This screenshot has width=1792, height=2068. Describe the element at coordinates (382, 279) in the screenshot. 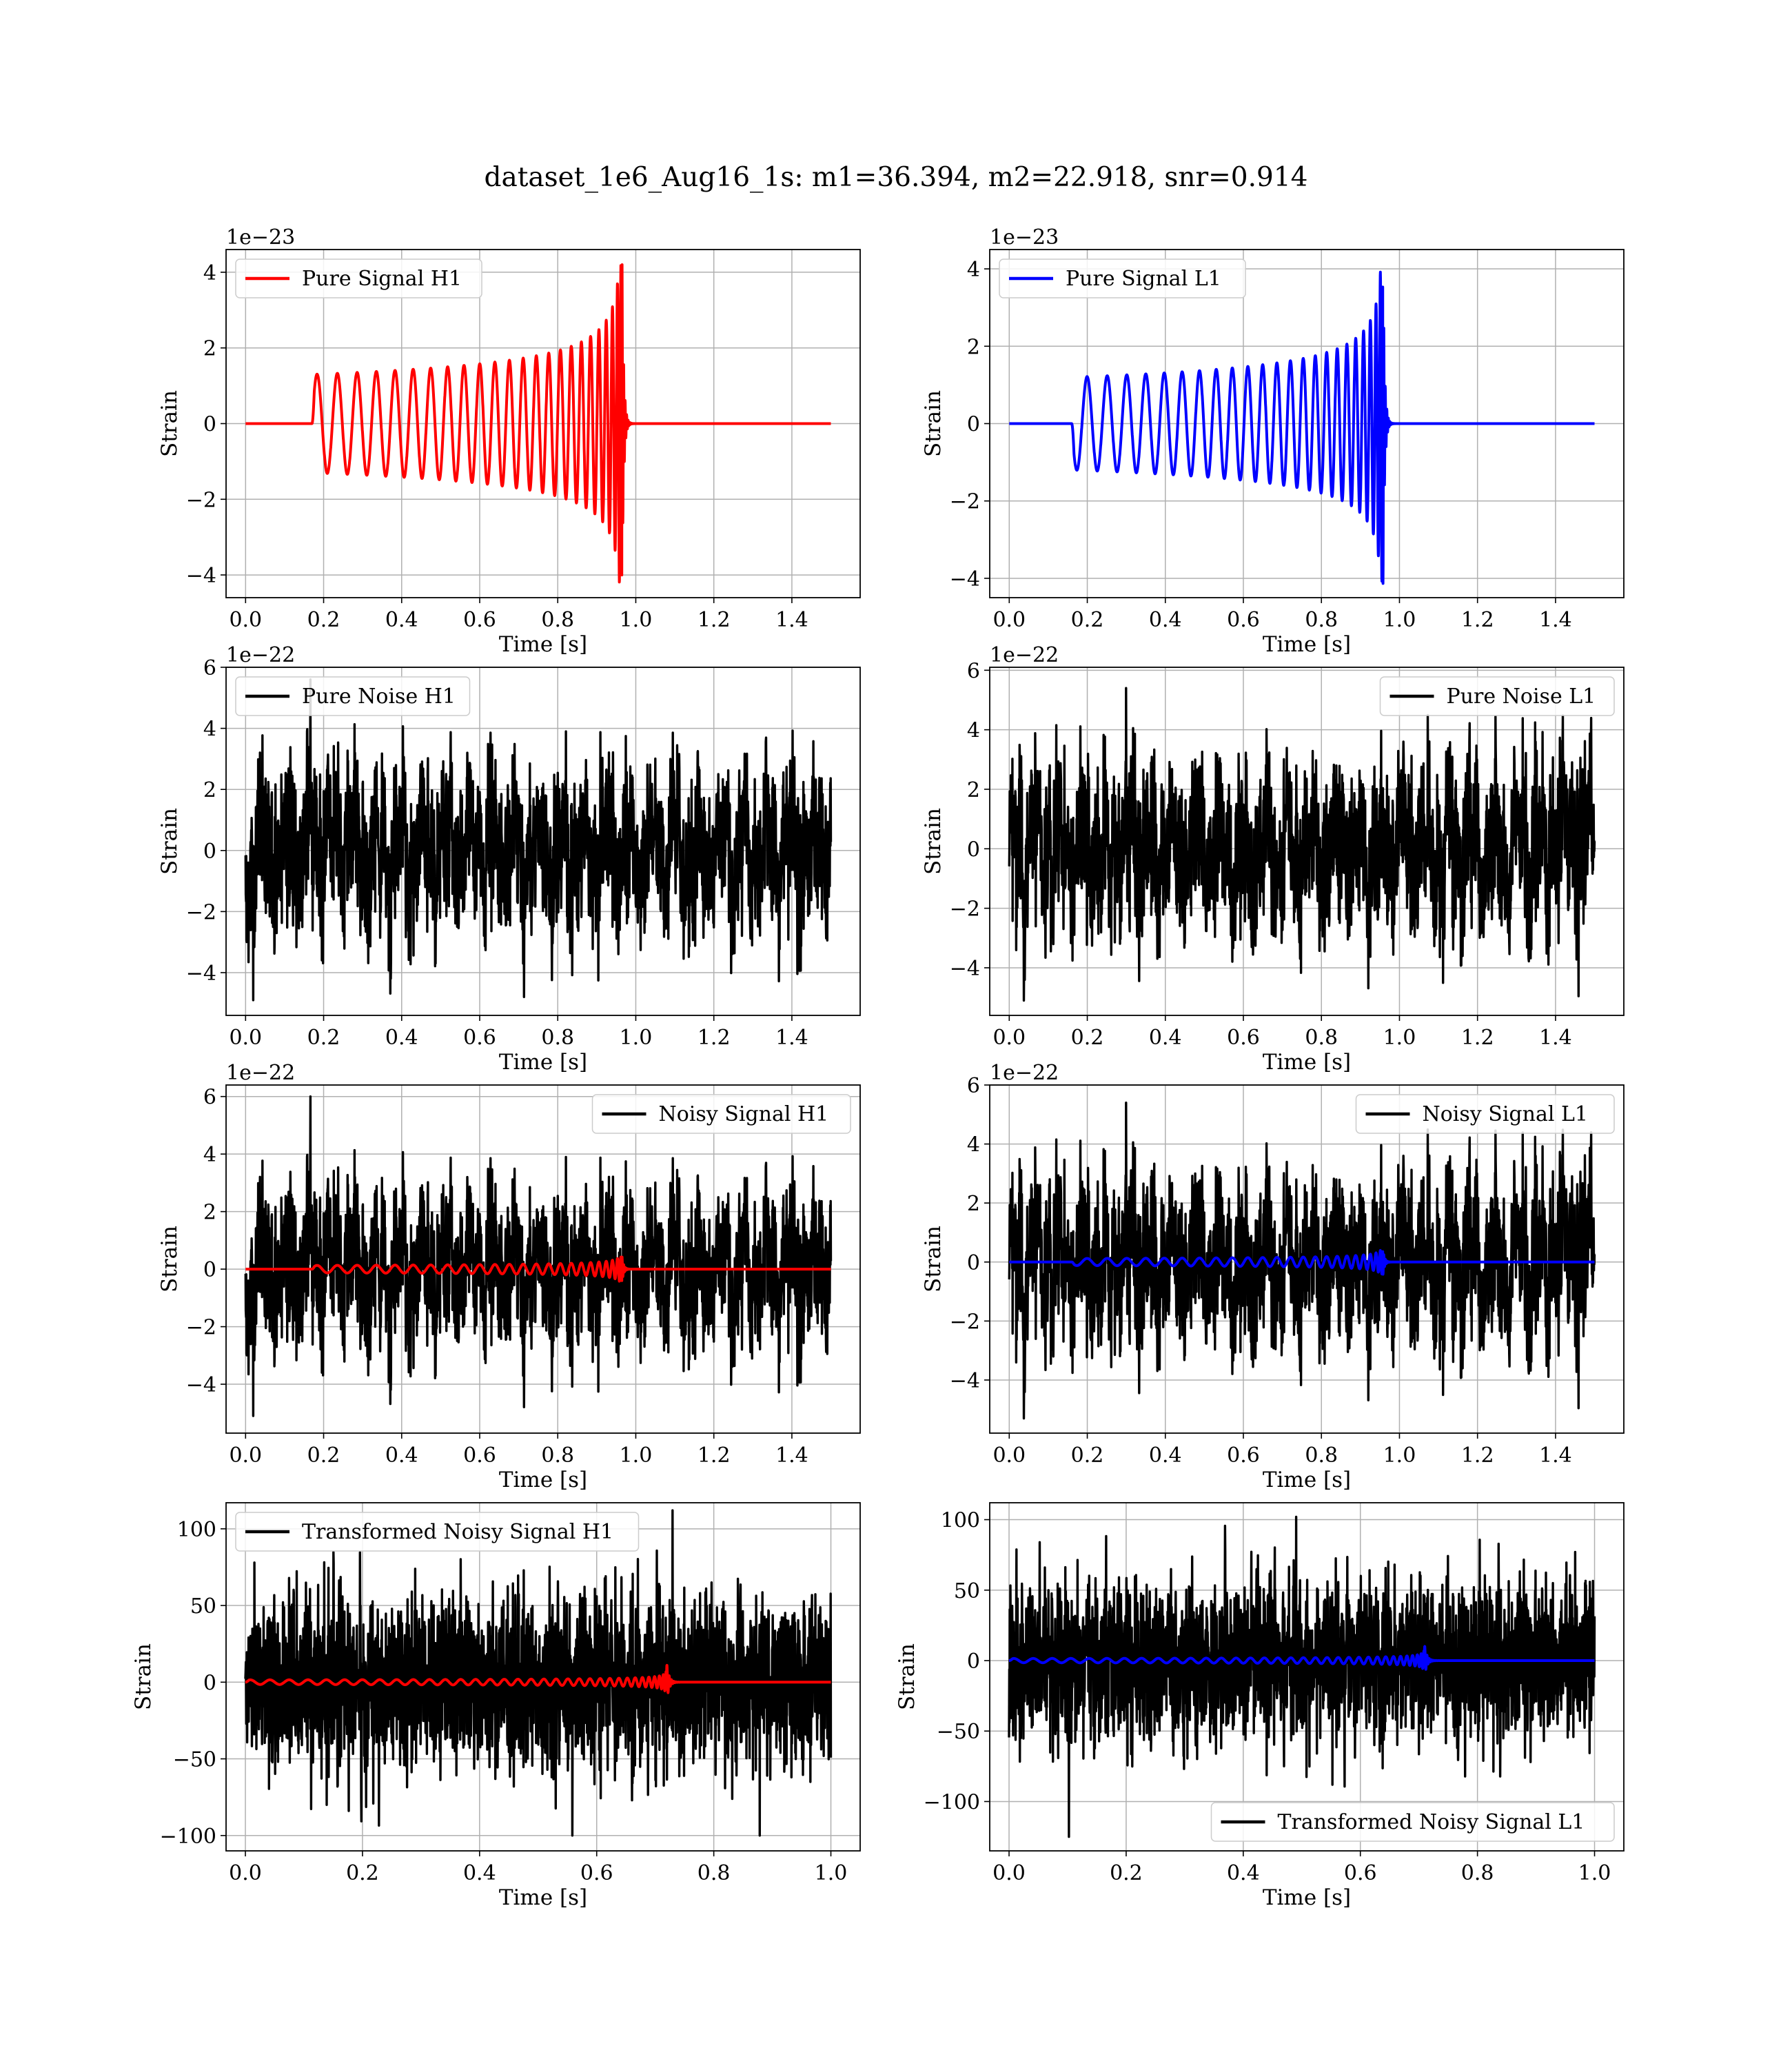

I see `legend-label: Pure Signal H1` at that location.